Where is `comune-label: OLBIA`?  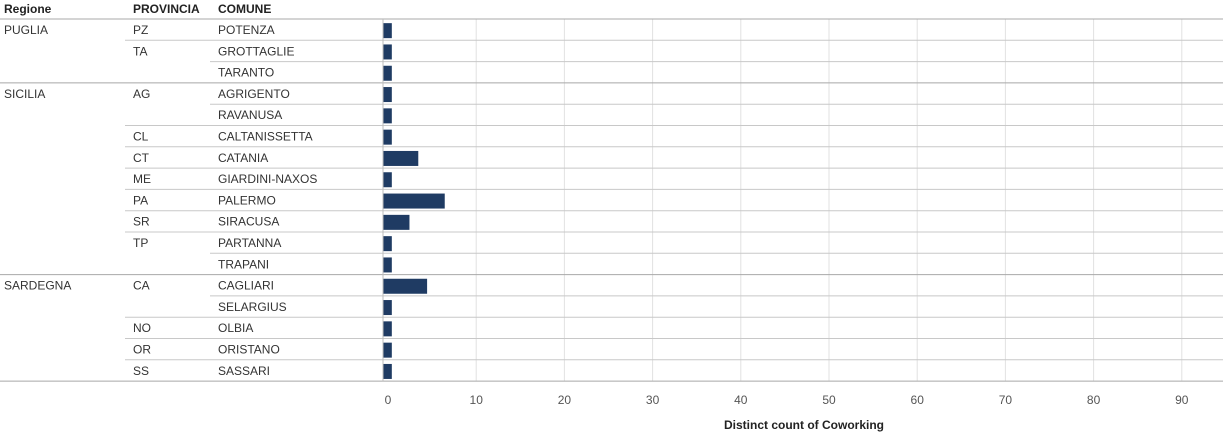
comune-label: OLBIA is located at coordinates (235, 328).